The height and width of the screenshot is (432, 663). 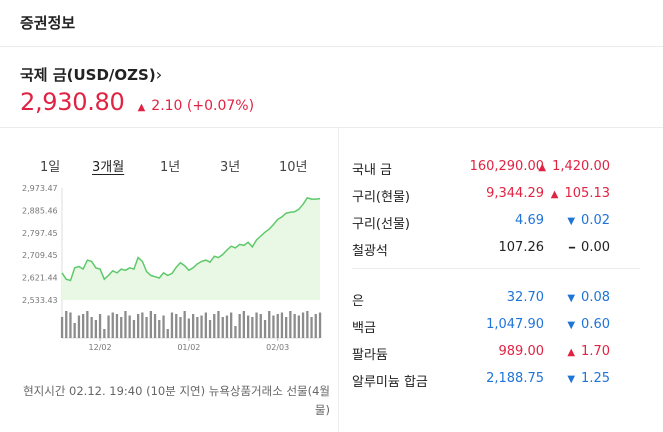 I want to click on commodity-row: 팔라듐 989.00 ▲ 1.70, so click(x=501, y=352).